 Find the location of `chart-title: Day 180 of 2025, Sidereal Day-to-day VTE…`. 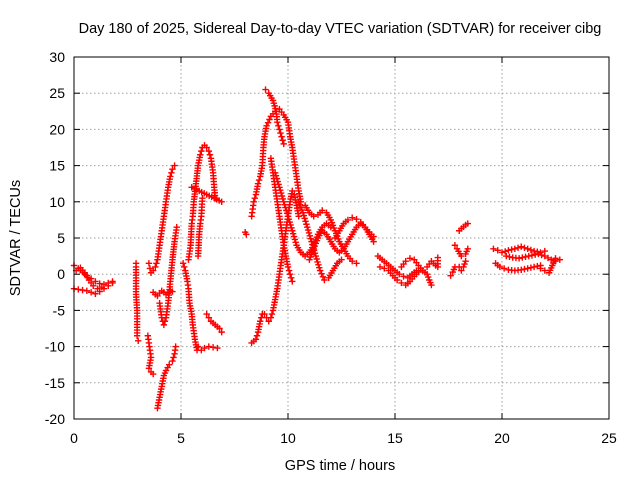

chart-title: Day 180 of 2025, Sidereal Day-to-day VTE… is located at coordinates (340, 29).